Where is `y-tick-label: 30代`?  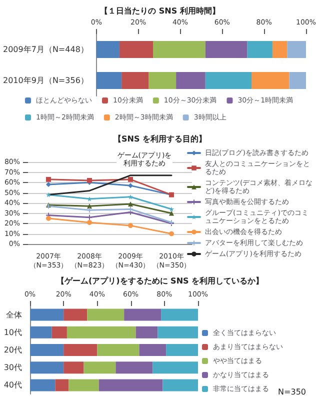
y-tick-label: 30代 is located at coordinates (13, 367).